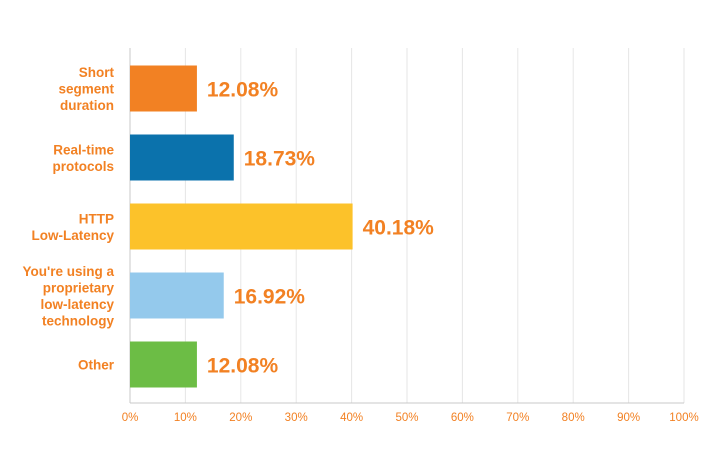 Image resolution: width=721 pixels, height=474 pixels. What do you see at coordinates (462, 418) in the screenshot?
I see `x-tick-label: 60%` at bounding box center [462, 418].